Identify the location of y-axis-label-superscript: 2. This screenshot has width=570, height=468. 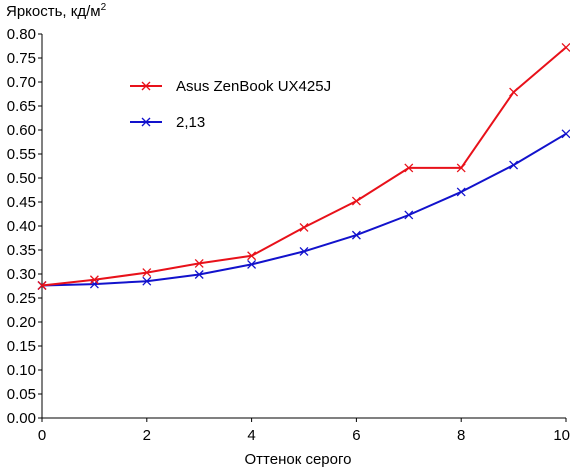
(104, 7).